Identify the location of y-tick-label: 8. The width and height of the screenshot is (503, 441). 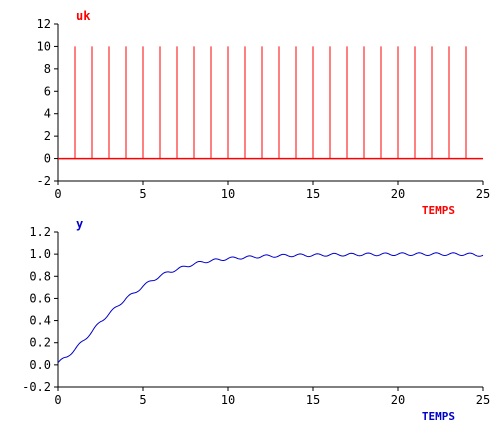
(47, 69).